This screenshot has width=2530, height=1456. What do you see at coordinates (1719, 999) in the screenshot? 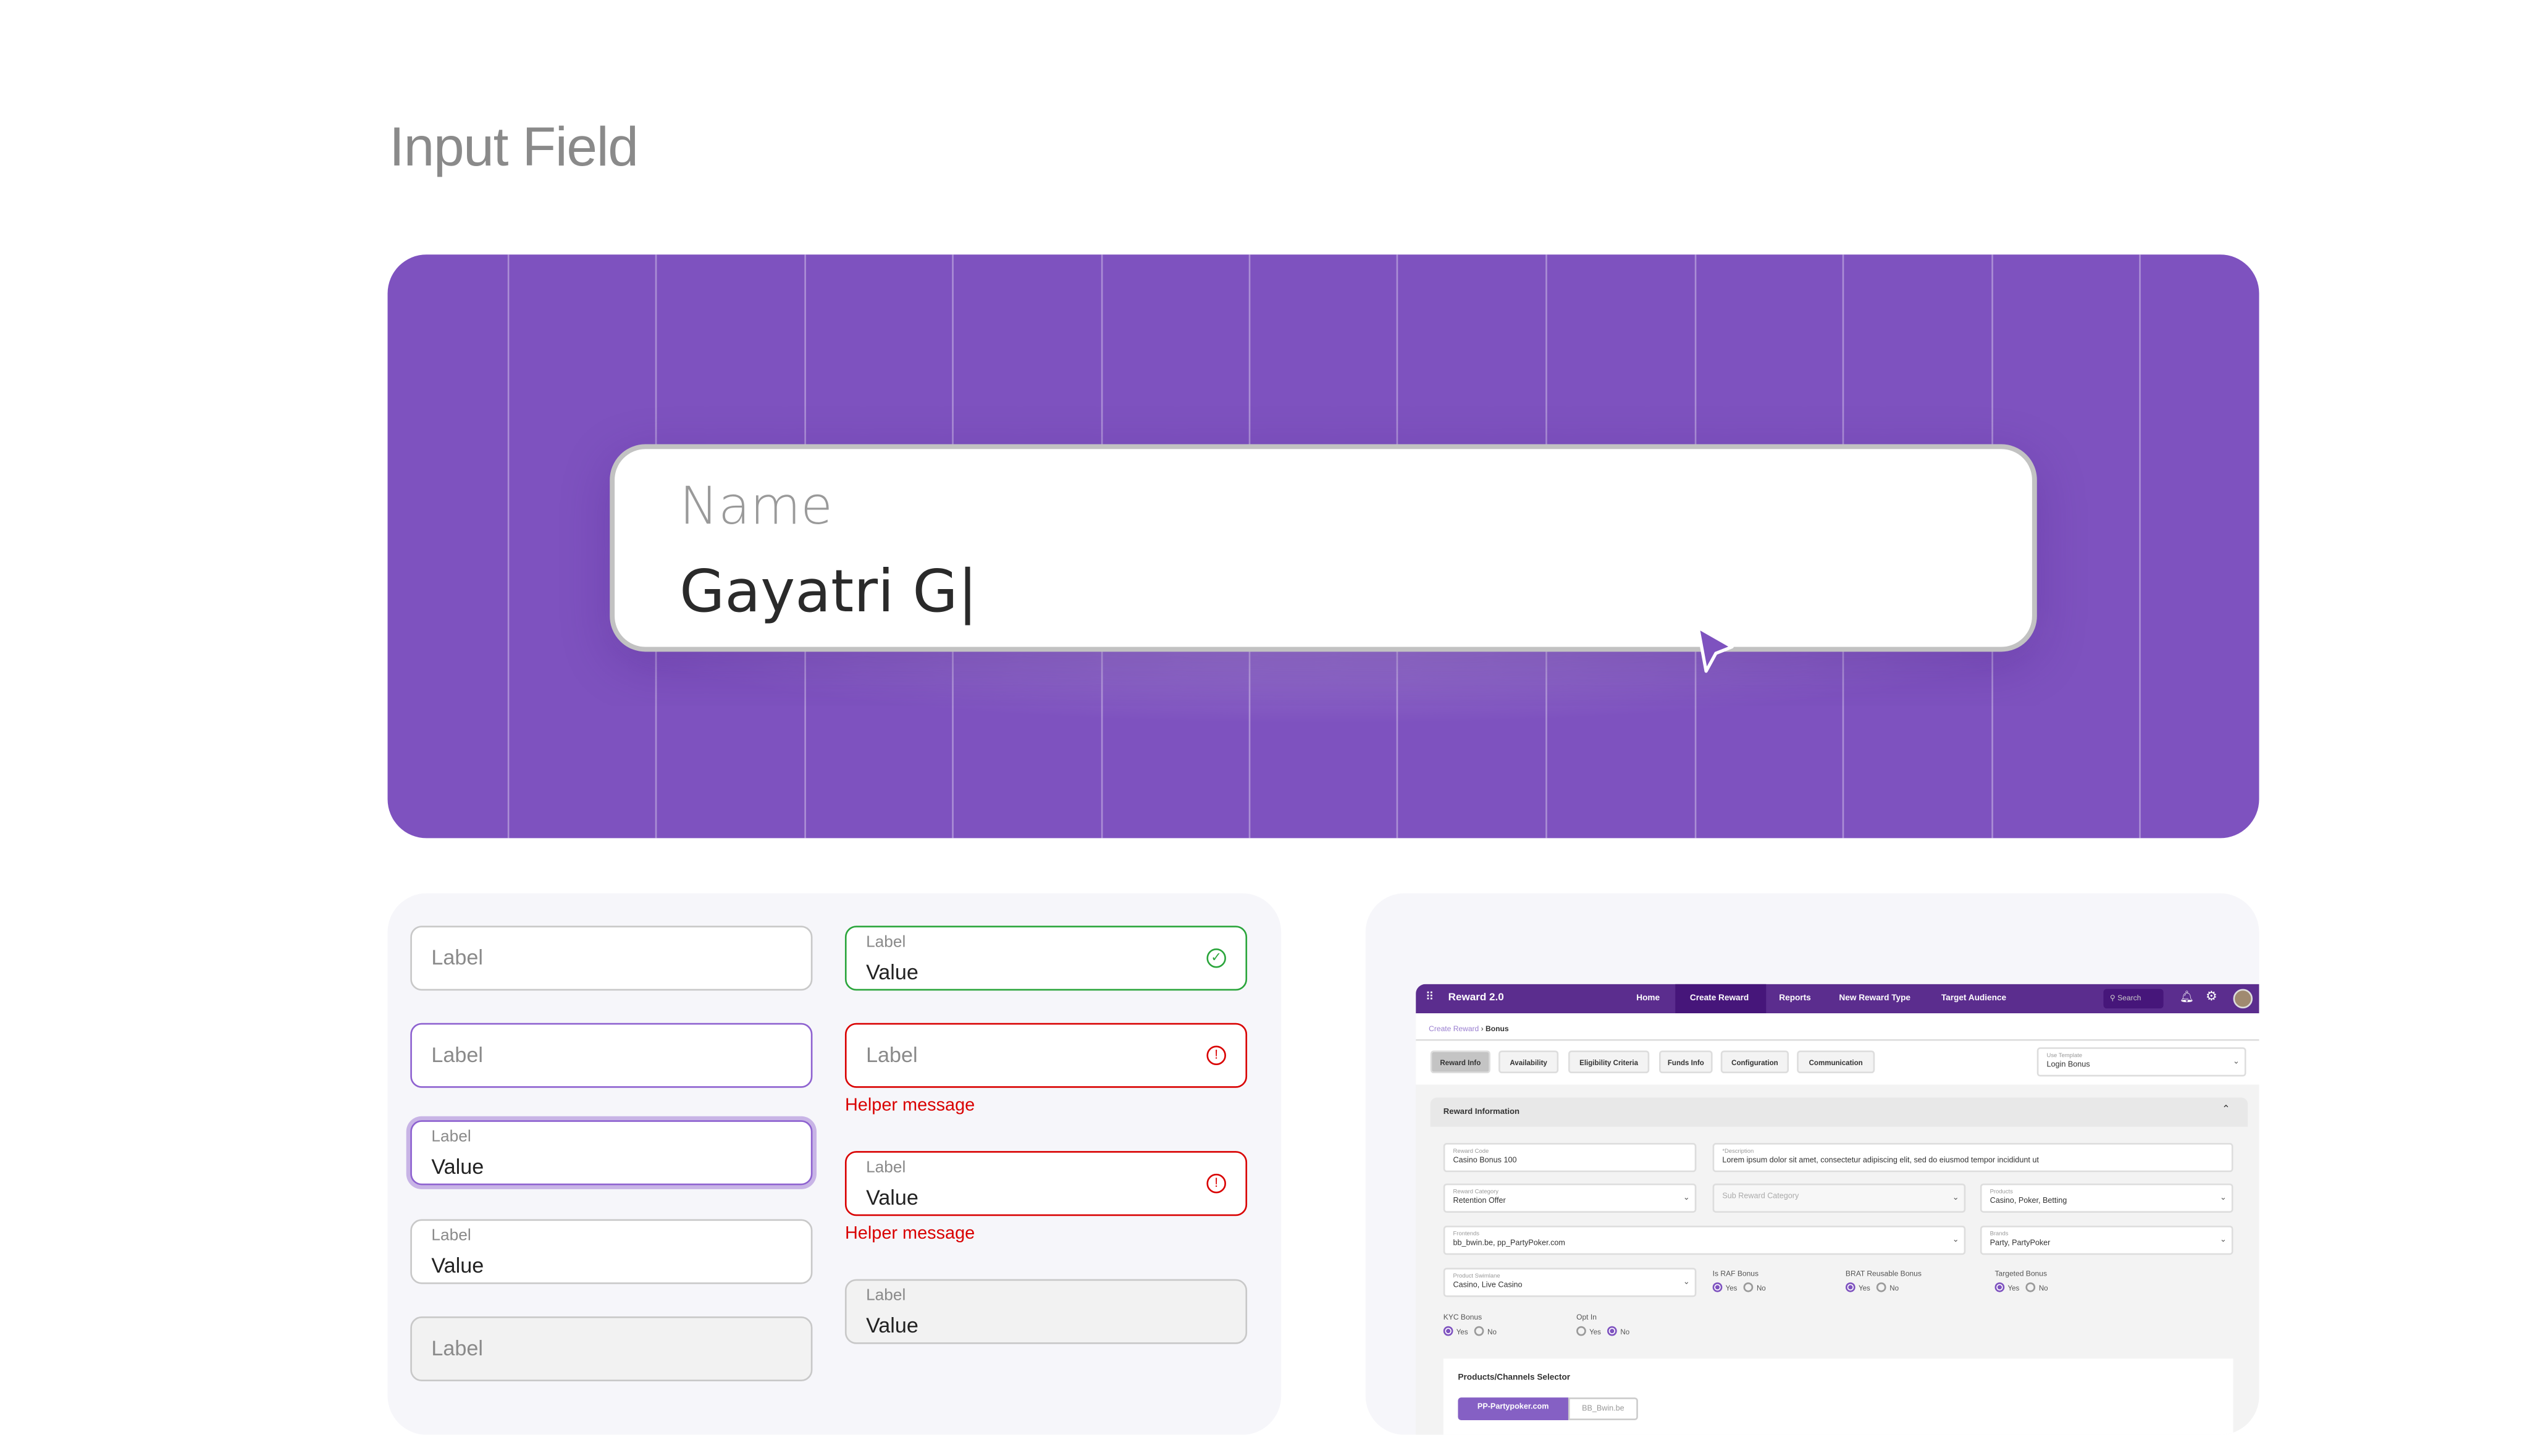
I see `nav-create-reward: Create Reward` at bounding box center [1719, 999].